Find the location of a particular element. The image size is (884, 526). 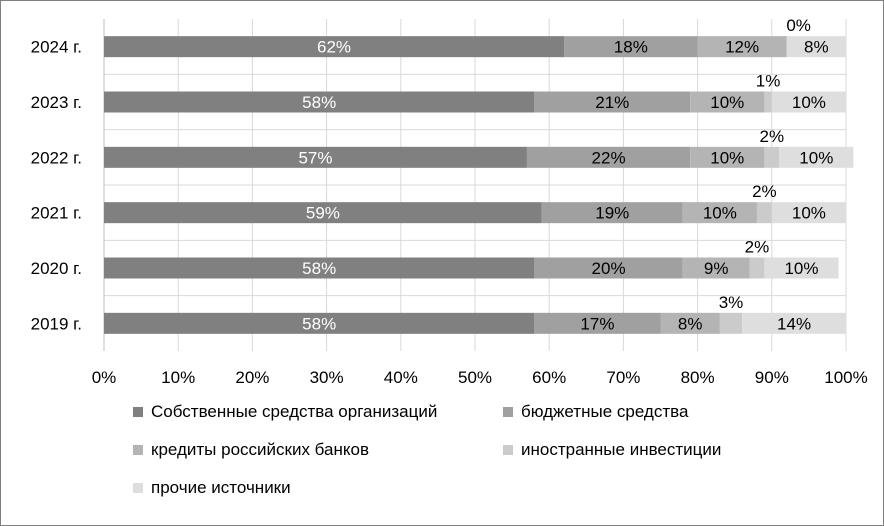

data-label: 12% is located at coordinates (742, 47).